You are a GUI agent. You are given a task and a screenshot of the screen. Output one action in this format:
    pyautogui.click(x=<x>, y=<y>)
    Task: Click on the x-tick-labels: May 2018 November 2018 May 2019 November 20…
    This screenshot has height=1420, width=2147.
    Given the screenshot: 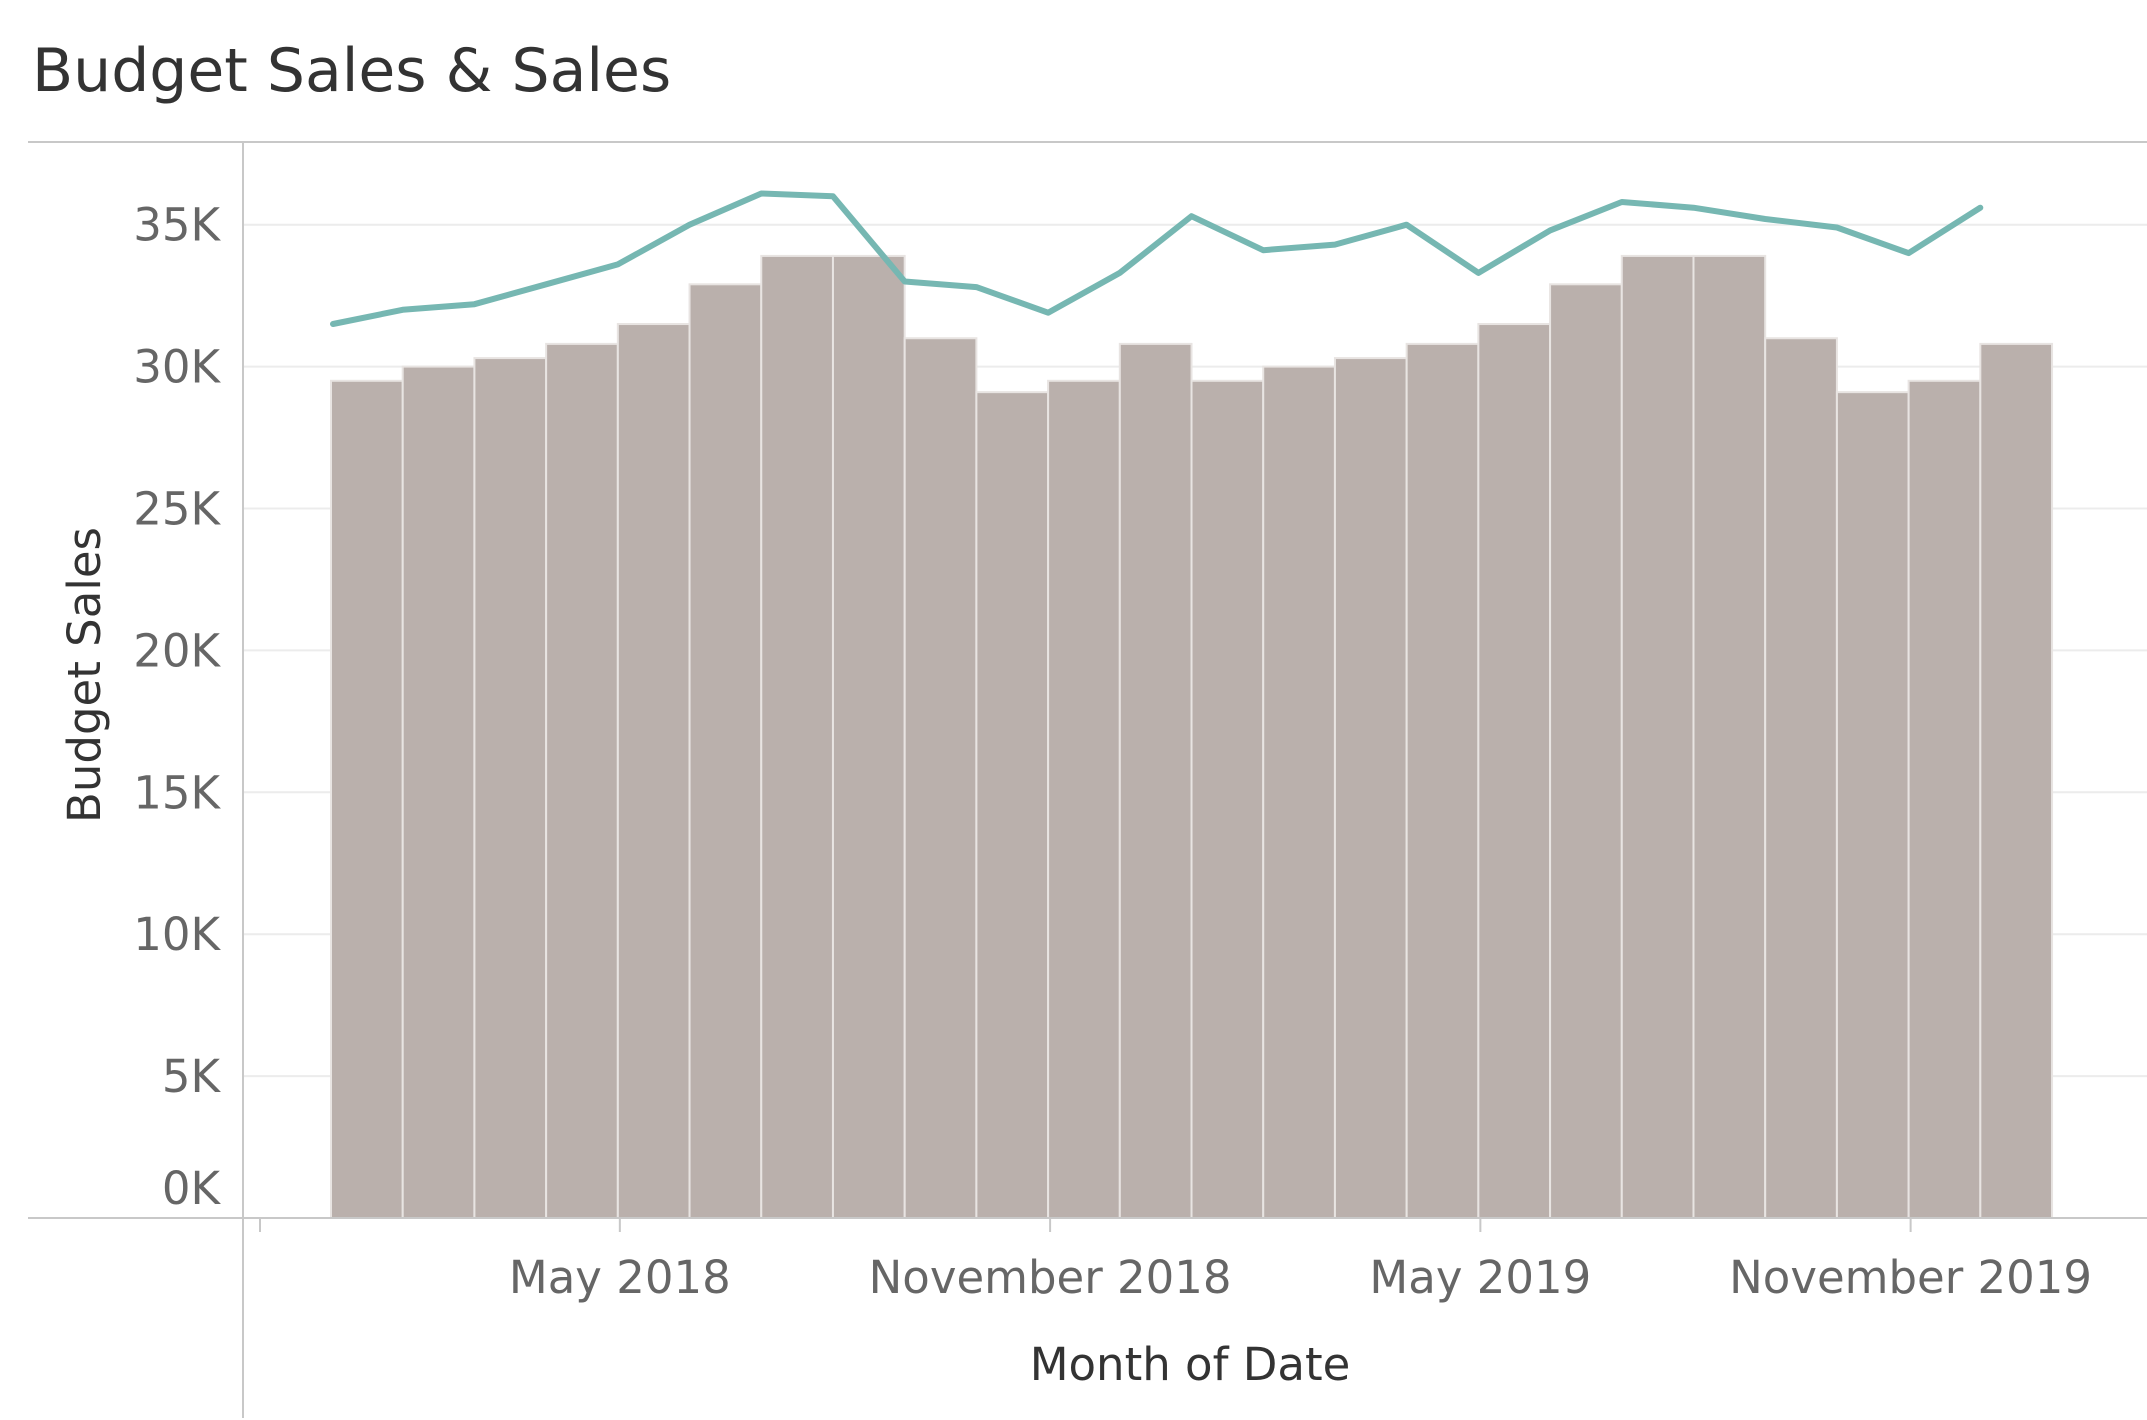 What is the action you would take?
    pyautogui.click(x=1175, y=1261)
    